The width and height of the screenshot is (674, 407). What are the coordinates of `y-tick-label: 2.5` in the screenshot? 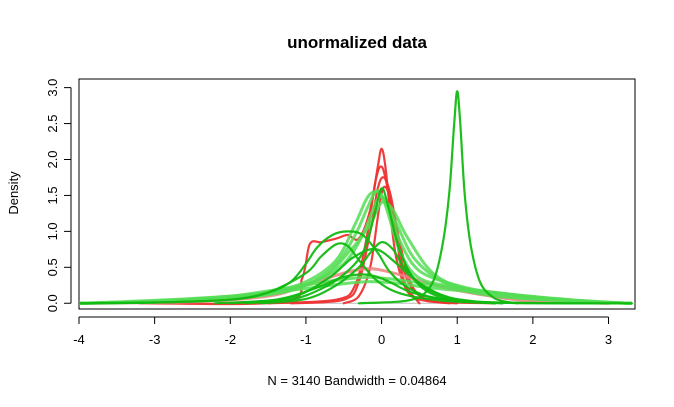 It's located at (52, 124).